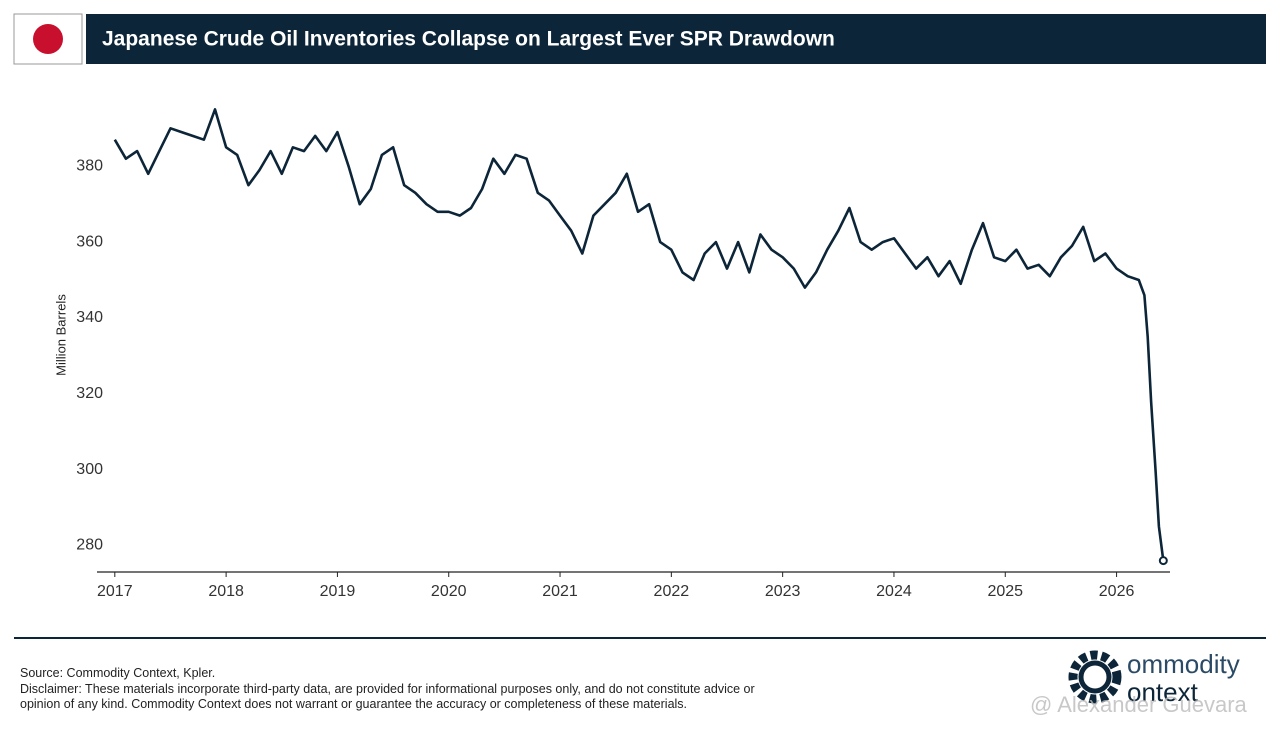  What do you see at coordinates (783, 591) in the screenshot?
I see `x-tick-label: 2023` at bounding box center [783, 591].